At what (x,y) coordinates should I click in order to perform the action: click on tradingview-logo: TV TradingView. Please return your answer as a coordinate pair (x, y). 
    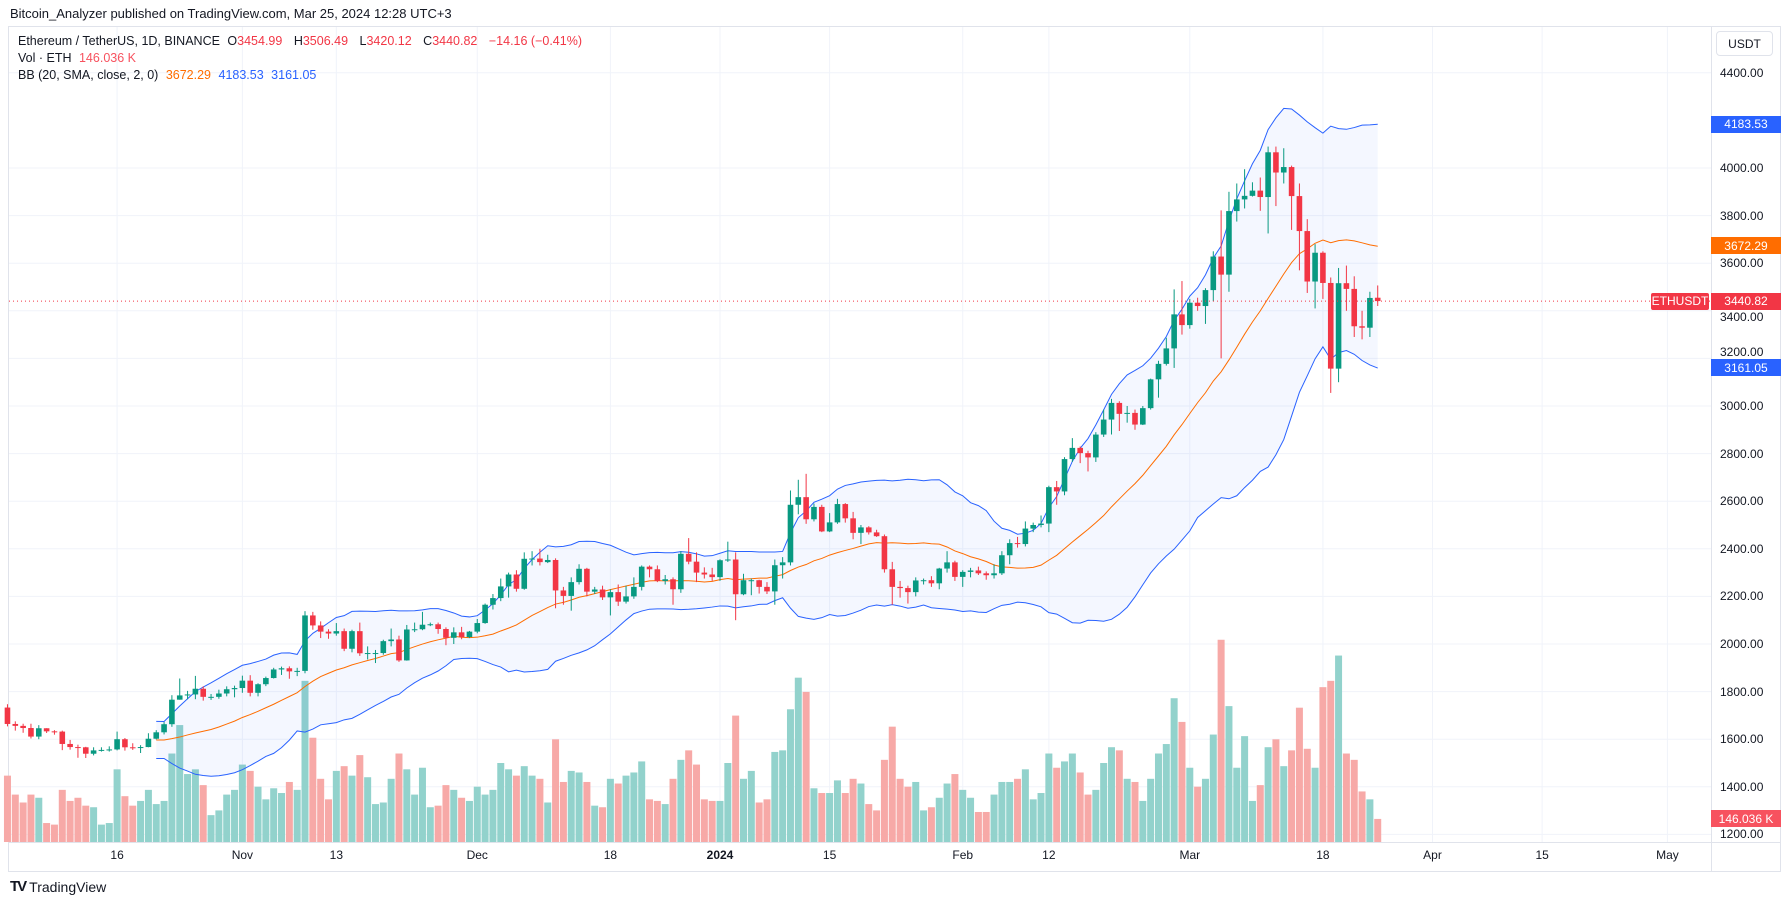
    Looking at the image, I should click on (58, 886).